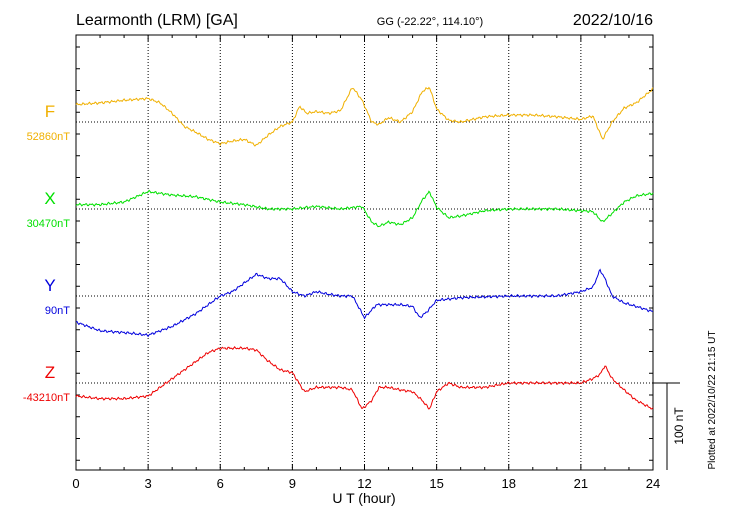 The height and width of the screenshot is (520, 730). I want to click on scale-bar: 100 nT, so click(669, 426).